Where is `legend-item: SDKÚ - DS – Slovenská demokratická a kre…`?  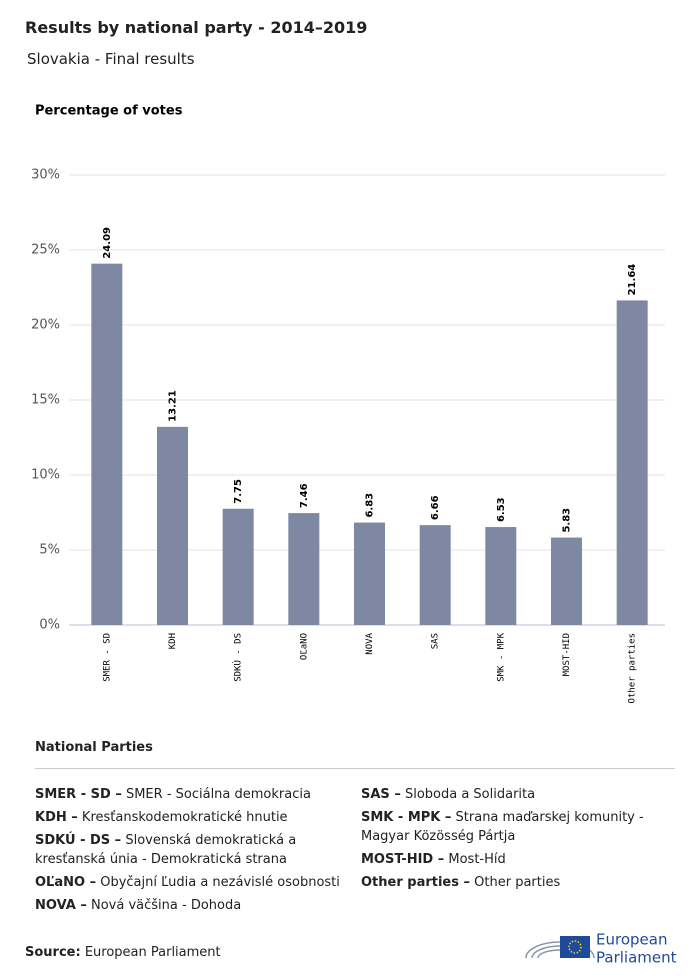
legend-item: SDKÚ - DS – Slovenská demokratická a kre… is located at coordinates (192, 850).